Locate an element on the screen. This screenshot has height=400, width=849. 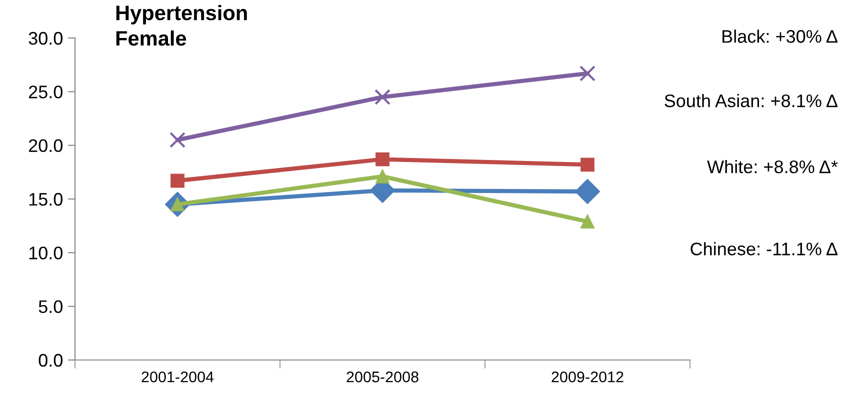
annotation: South Asian: +8.1% Δ is located at coordinates (751, 101).